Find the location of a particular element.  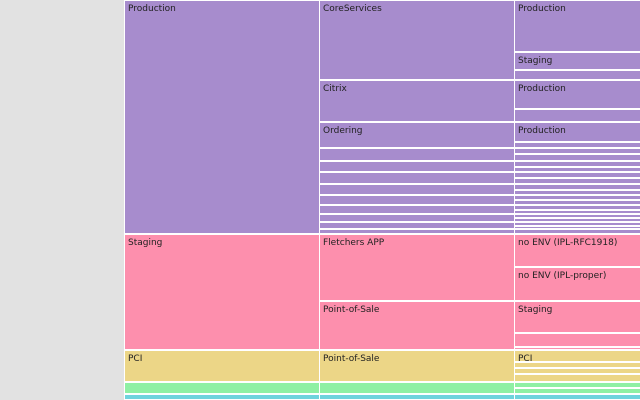

icicle-node-p-r12 is located at coordinates (417, 231).